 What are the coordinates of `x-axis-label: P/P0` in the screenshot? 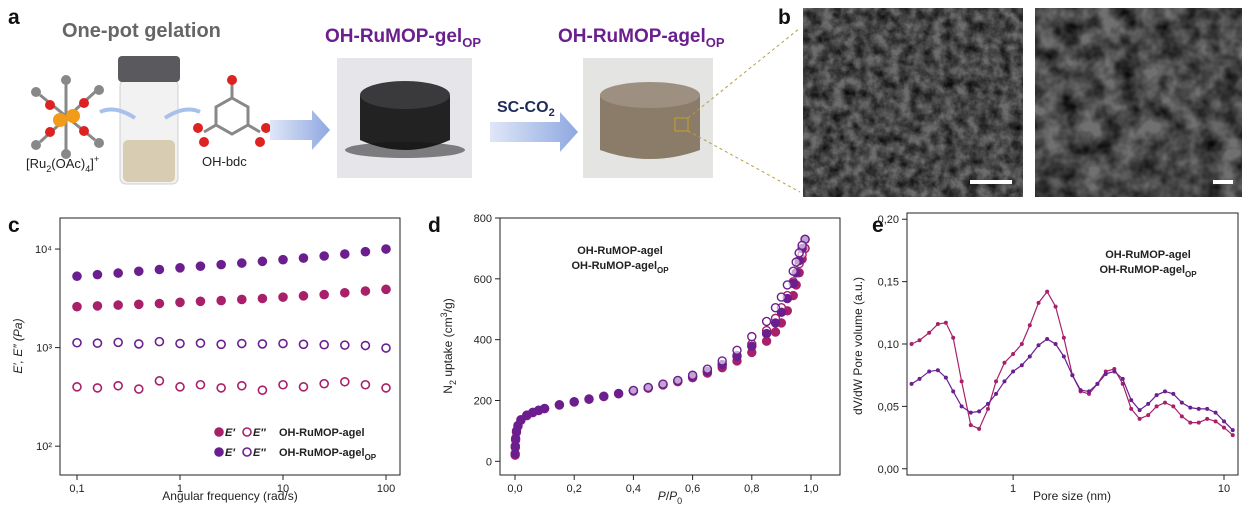 It's located at (670, 497).